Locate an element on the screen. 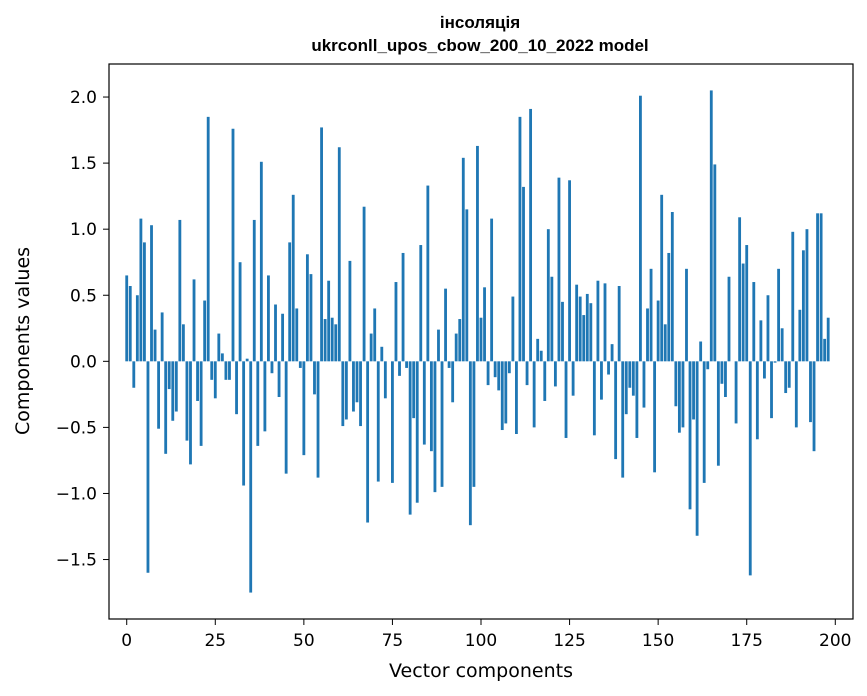  y-tick-label: −1.5 is located at coordinates (76, 561).